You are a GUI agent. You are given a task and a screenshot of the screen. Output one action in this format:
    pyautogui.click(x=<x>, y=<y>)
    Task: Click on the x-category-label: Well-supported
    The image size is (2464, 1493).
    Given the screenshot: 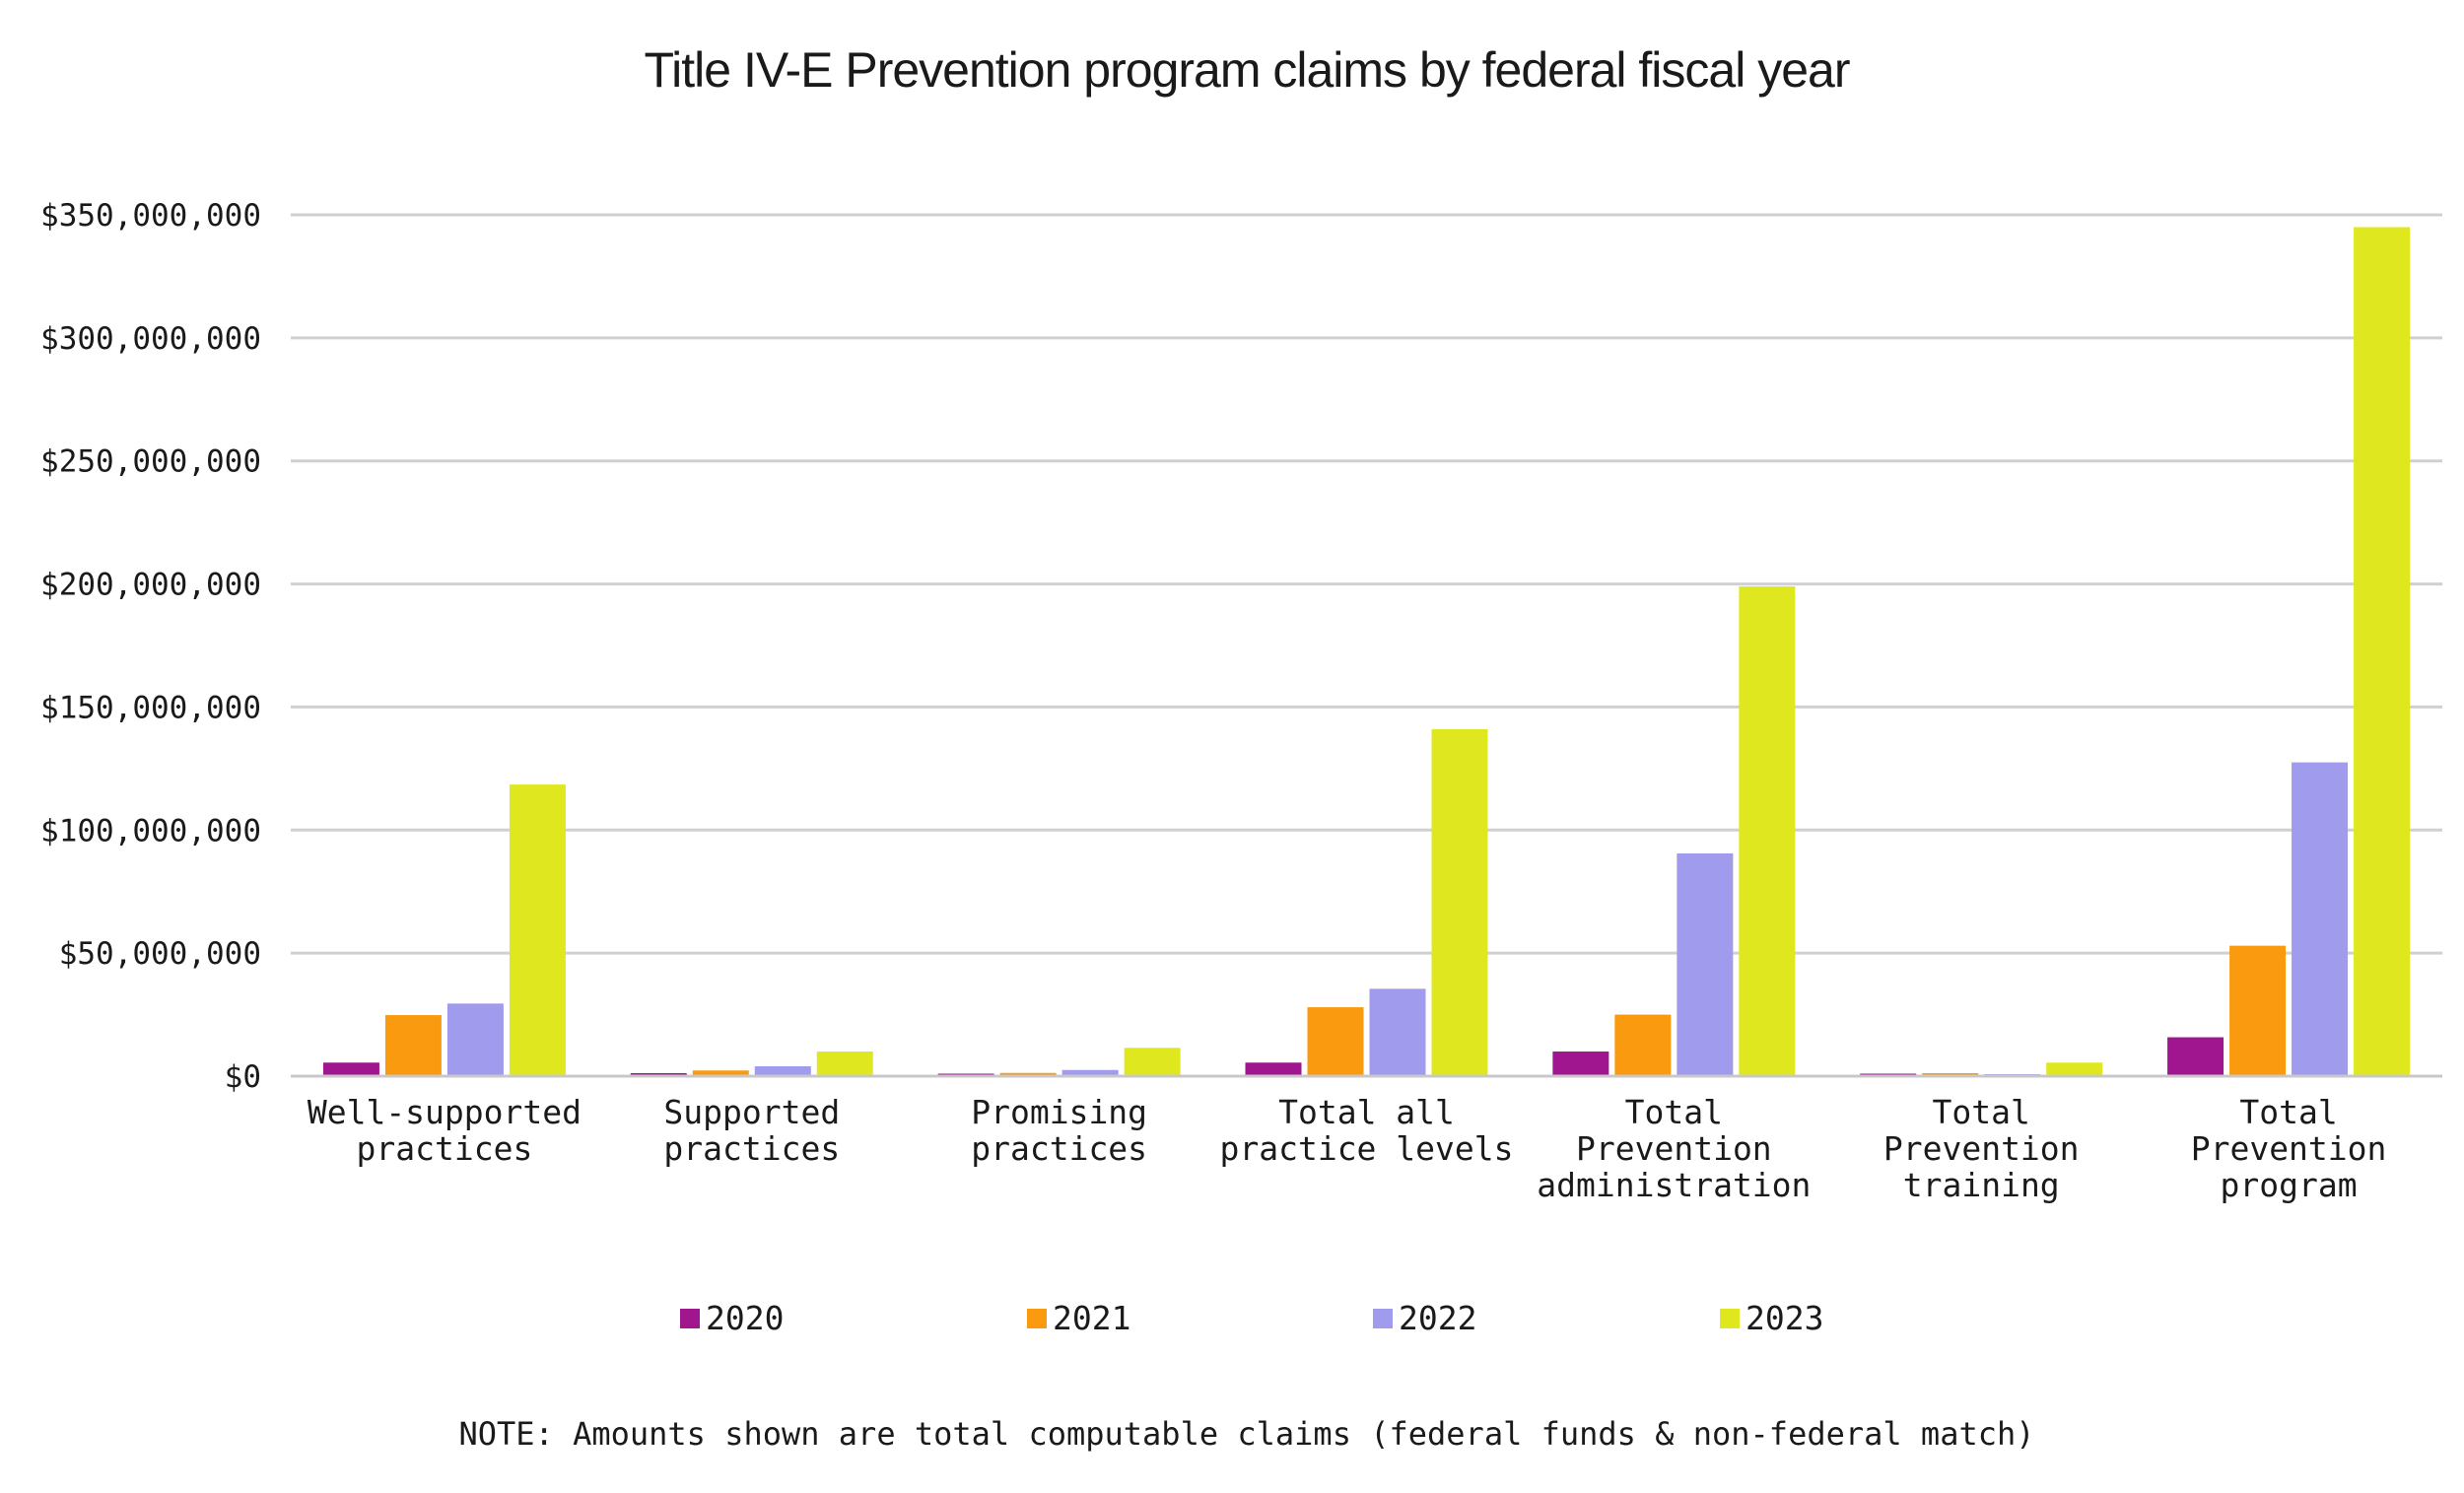 What is the action you would take?
    pyautogui.click(x=445, y=1112)
    